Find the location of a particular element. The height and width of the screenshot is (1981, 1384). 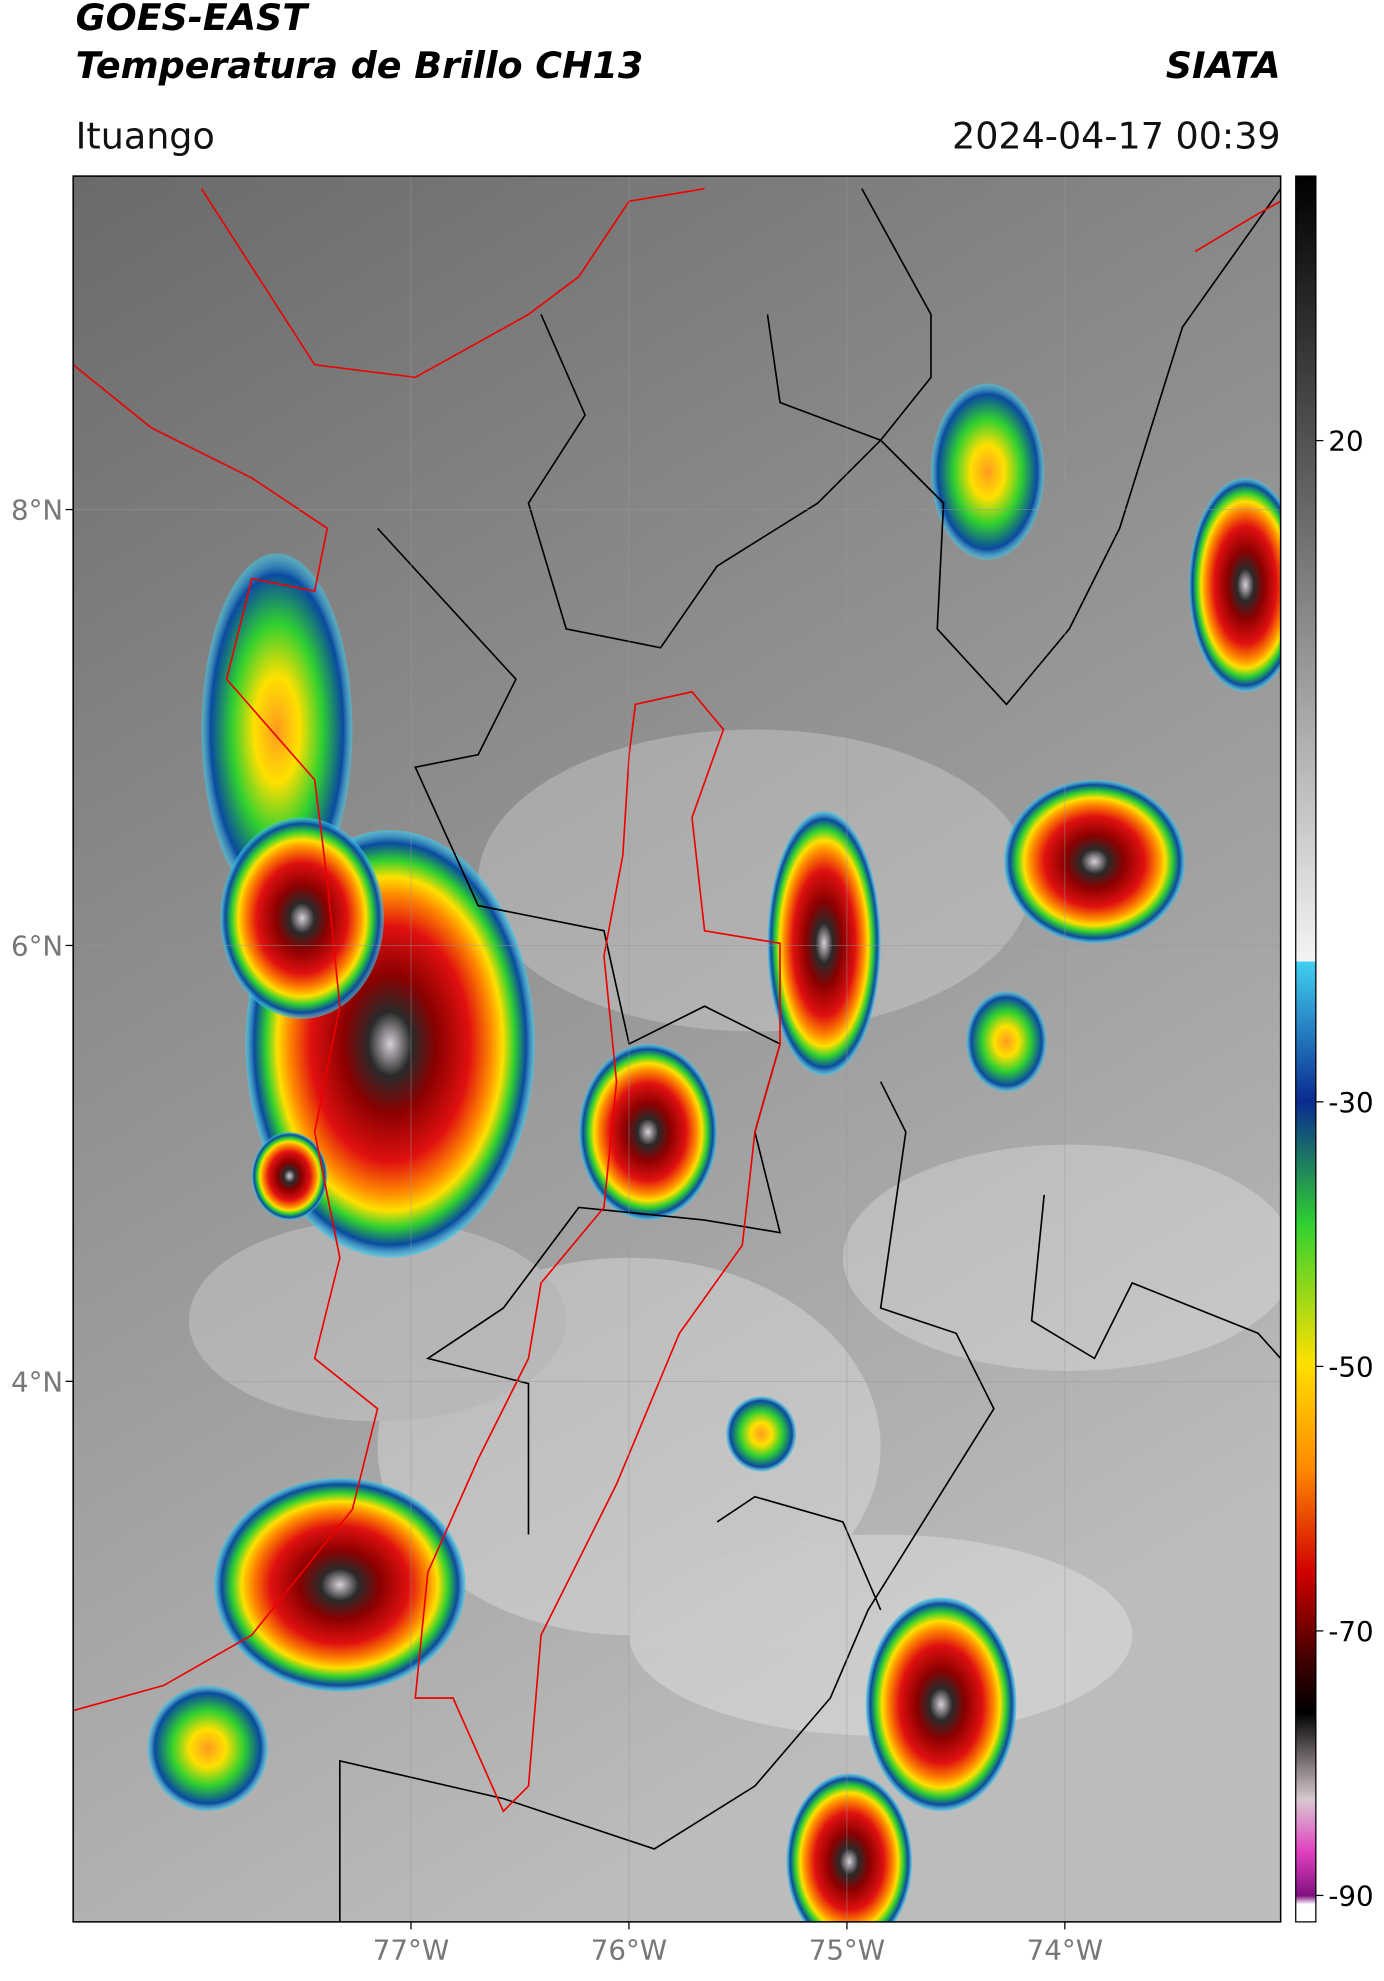

x-tick-label: 77°W is located at coordinates (411, 1950).